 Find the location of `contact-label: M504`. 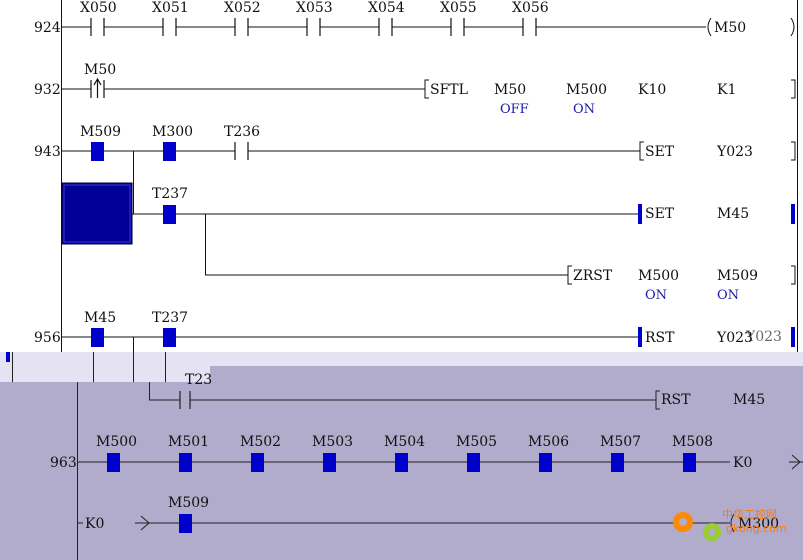

contact-label: M504 is located at coordinates (404, 442).